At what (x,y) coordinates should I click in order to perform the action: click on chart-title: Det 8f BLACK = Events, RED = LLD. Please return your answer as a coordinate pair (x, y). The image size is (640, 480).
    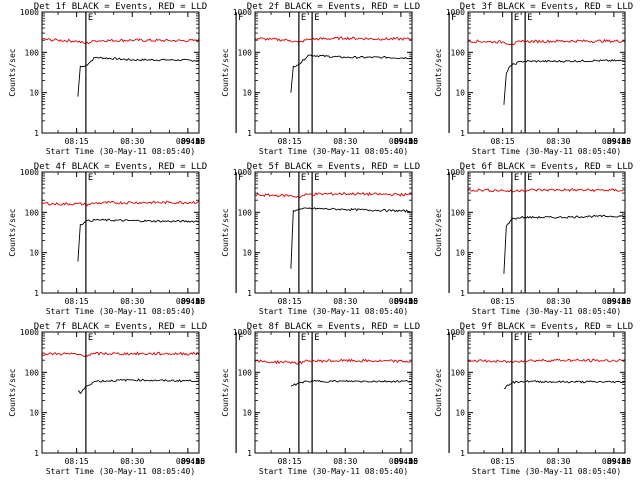
    Looking at the image, I should click on (333, 327).